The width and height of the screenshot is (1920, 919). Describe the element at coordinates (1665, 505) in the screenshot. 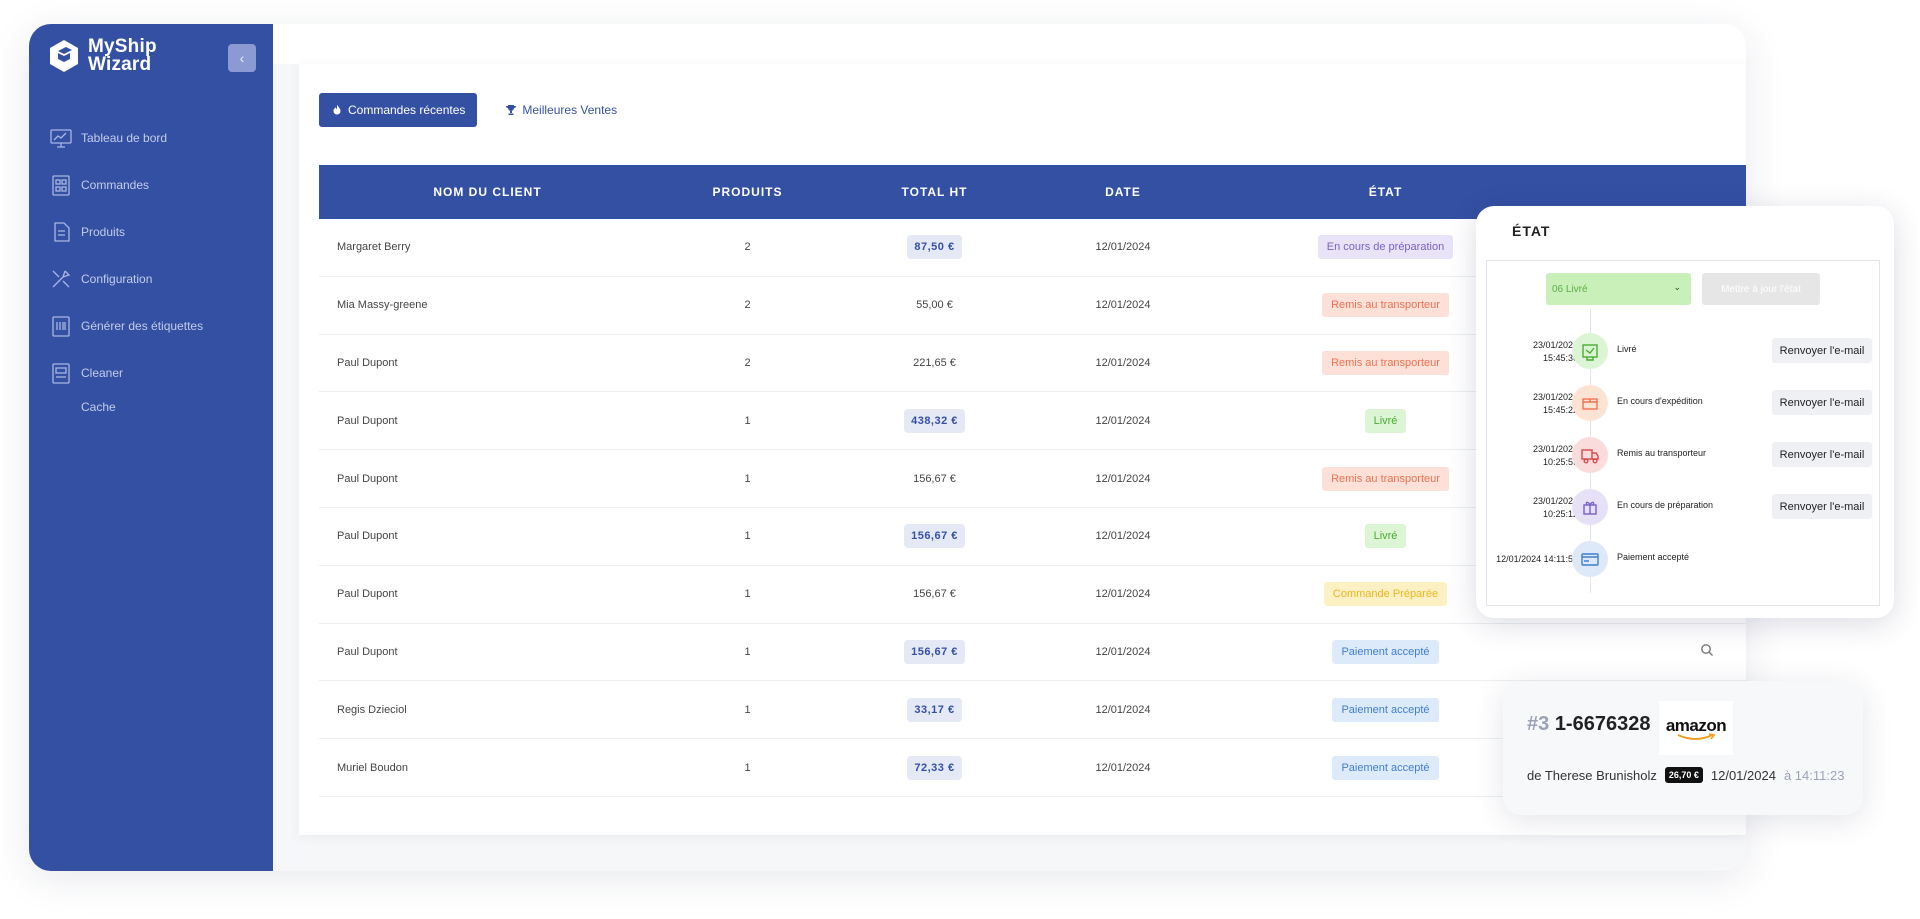

I see `timeline-label: En cours de préparation` at that location.